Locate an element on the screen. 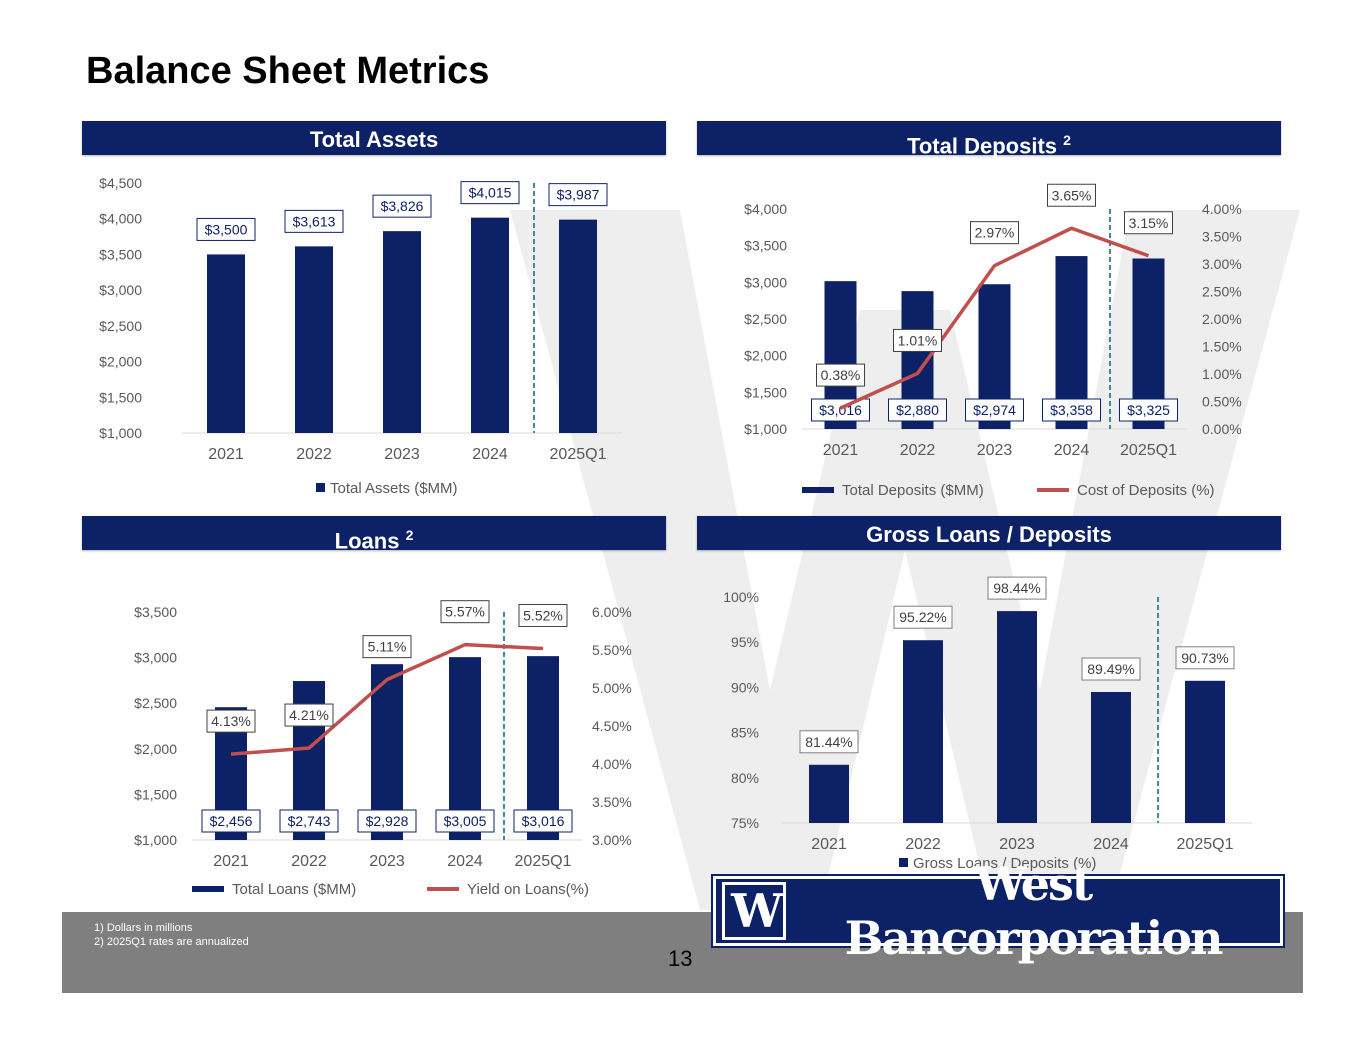 The height and width of the screenshot is (1055, 1365). header-total-deposits: Total Deposits 2 is located at coordinates (989, 139).